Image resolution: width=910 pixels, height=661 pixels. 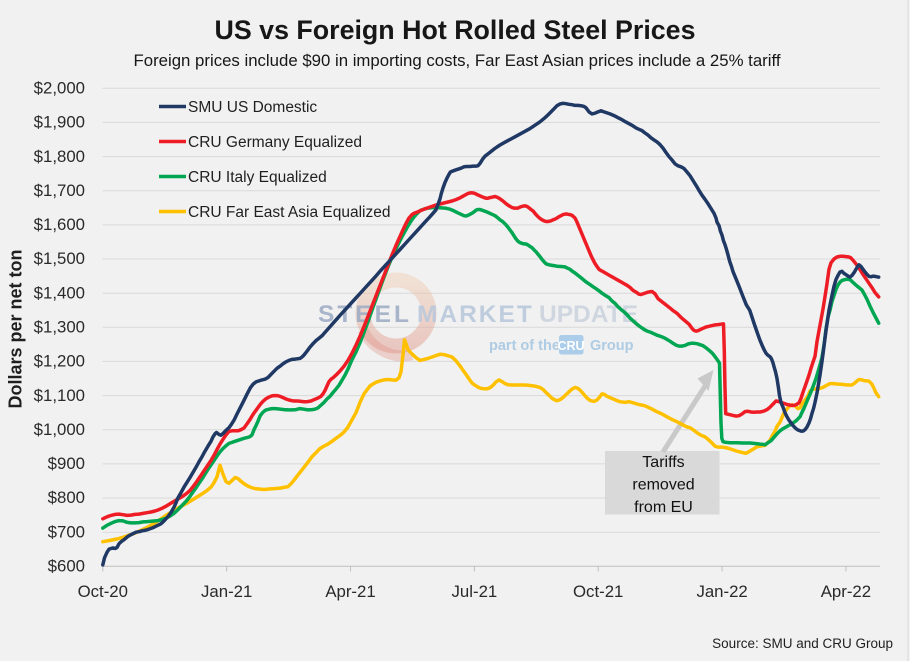 I want to click on svg-text: CRU, so click(x=570, y=346).